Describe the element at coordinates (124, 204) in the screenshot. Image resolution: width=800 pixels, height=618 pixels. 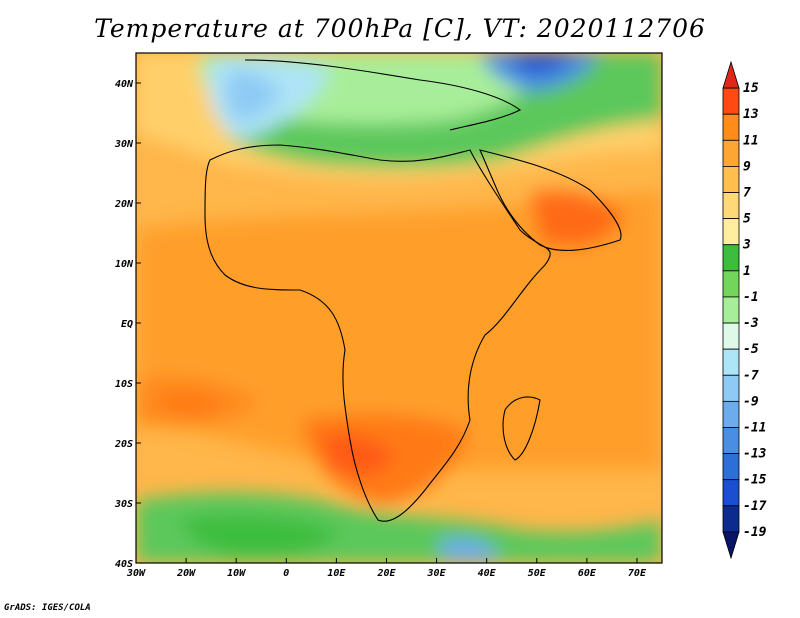
I see `lat-tick-label: 20N` at that location.